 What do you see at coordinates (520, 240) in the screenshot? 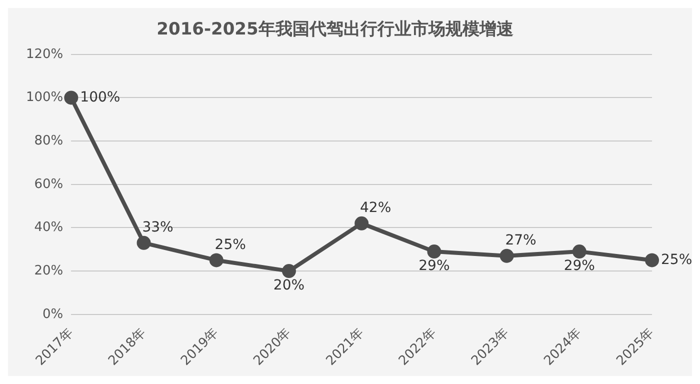
I see `data-label: 27%` at bounding box center [520, 240].